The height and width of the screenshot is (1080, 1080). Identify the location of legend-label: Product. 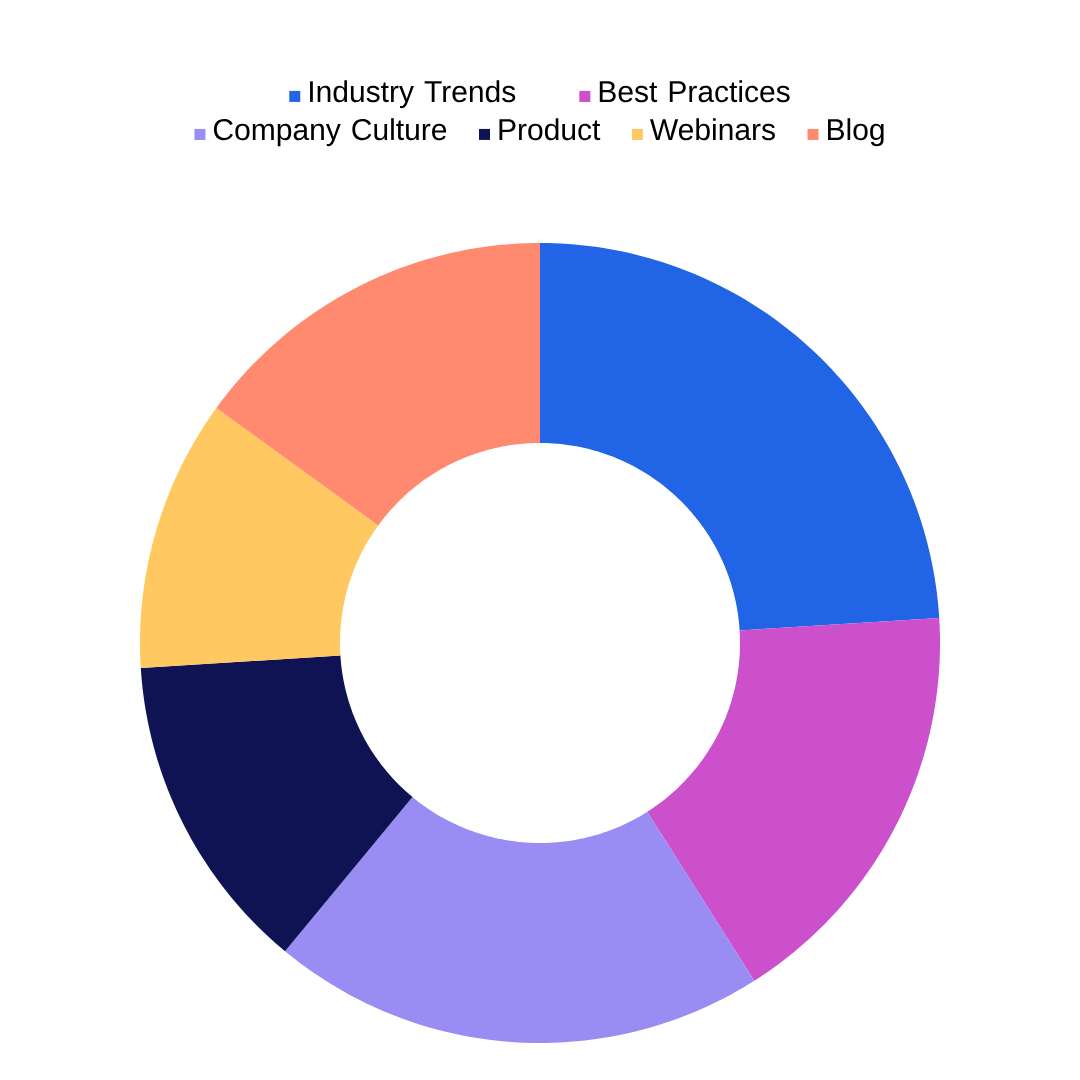
(550, 129).